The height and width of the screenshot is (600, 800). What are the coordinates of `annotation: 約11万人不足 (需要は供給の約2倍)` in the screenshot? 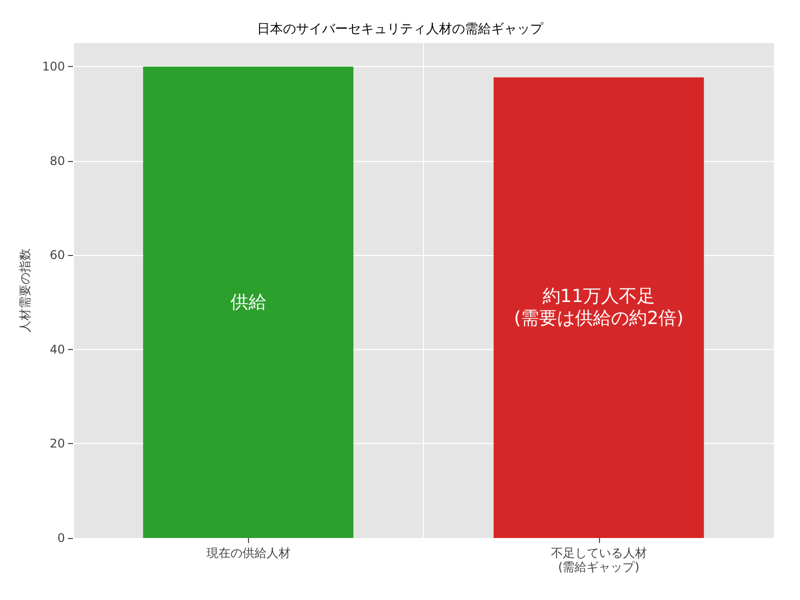 It's located at (599, 308).